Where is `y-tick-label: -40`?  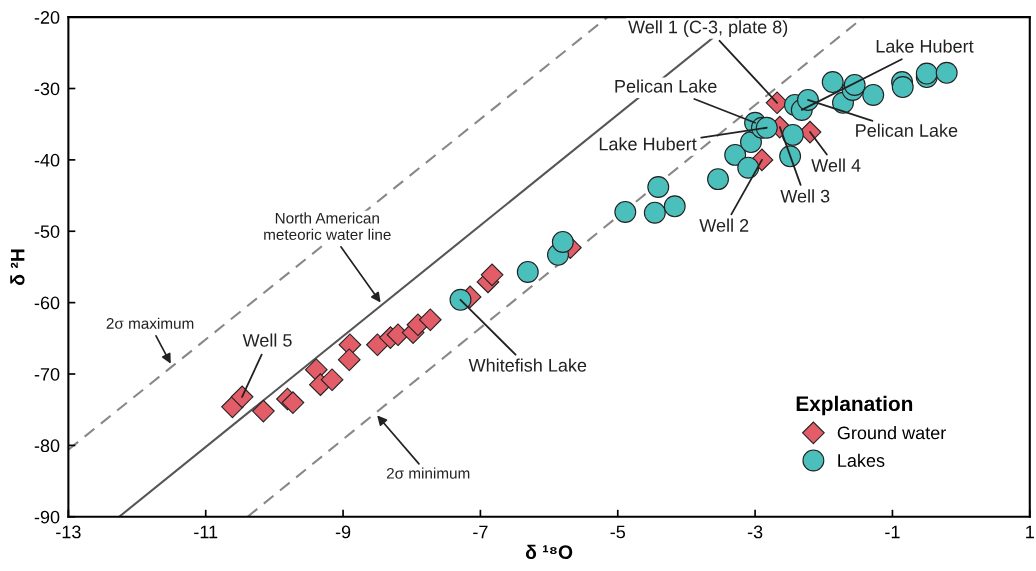 y-tick-label: -40 is located at coordinates (47, 160).